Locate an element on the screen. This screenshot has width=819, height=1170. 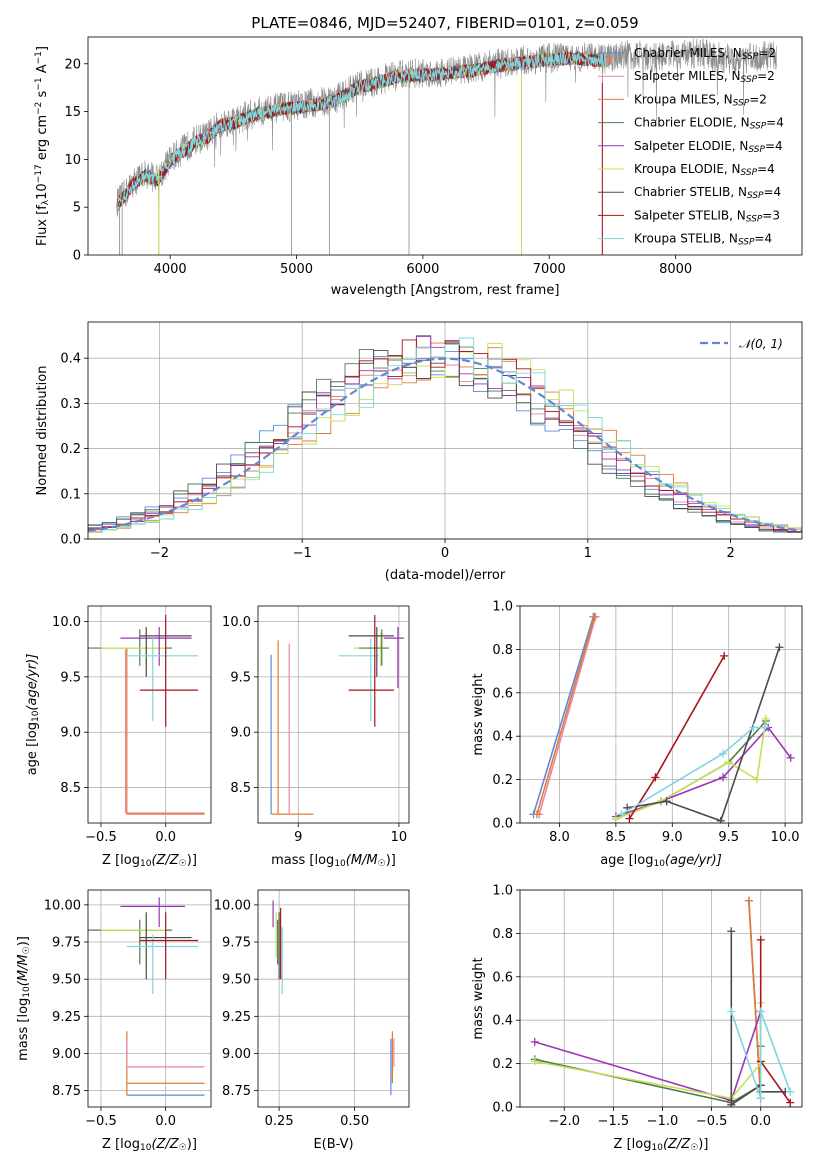
legend-entry: Chabrier STELIB, NSSP=4 is located at coordinates (707, 193).